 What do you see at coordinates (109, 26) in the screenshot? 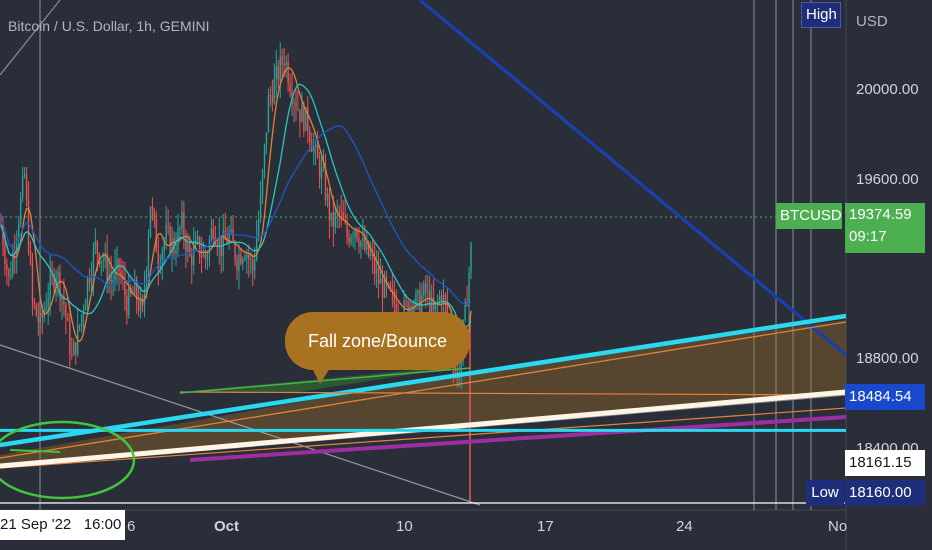
I see `chart-title: Bitcoin / U.S. Dollar, 1h, GEMINI` at bounding box center [109, 26].